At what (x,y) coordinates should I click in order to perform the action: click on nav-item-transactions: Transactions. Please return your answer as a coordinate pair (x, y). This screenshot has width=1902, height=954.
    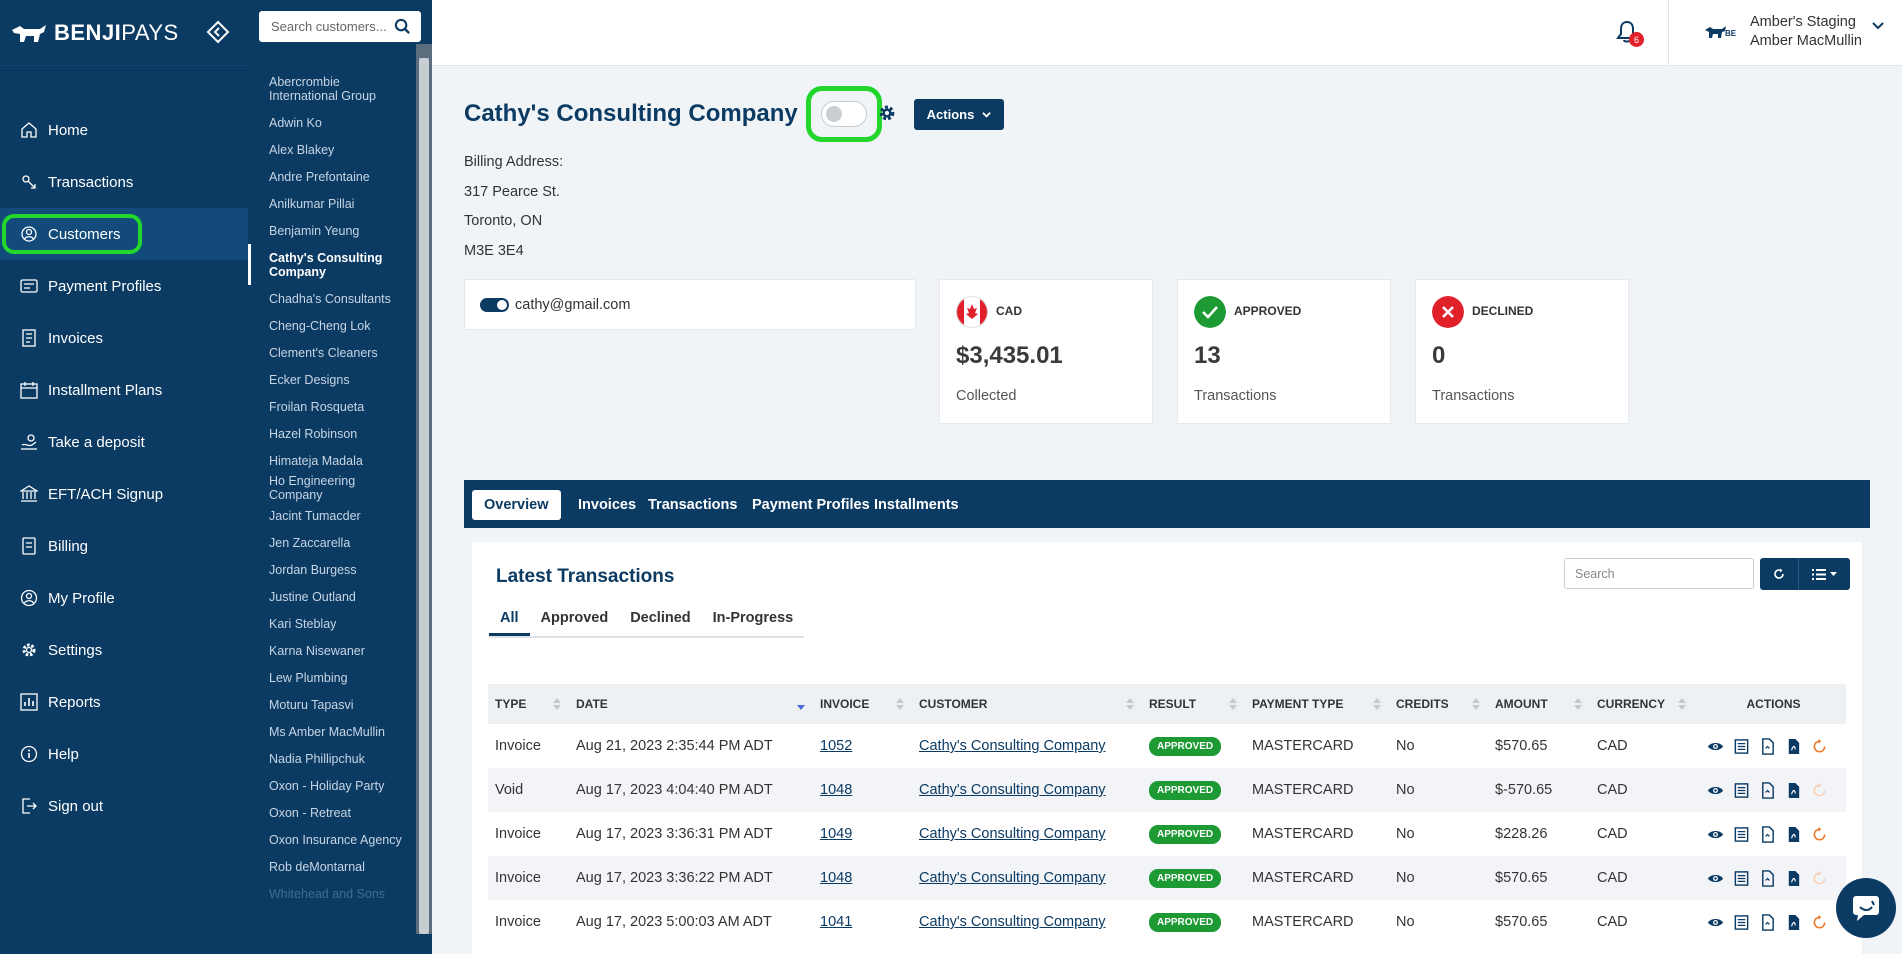
    Looking at the image, I should click on (124, 182).